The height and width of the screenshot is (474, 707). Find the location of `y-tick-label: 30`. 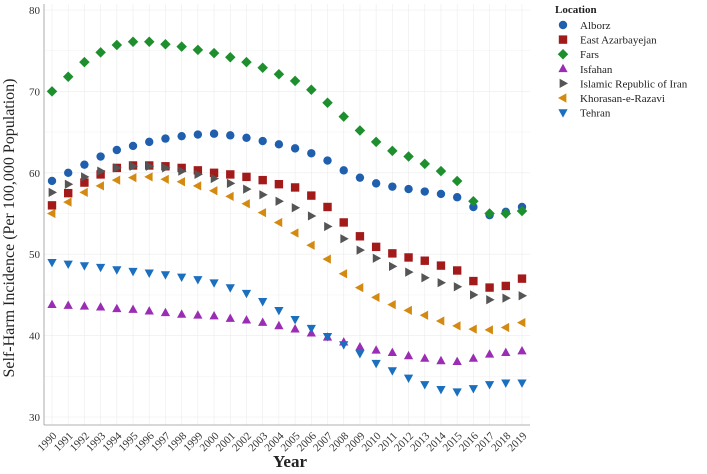

y-tick-label: 30 is located at coordinates (35, 418).